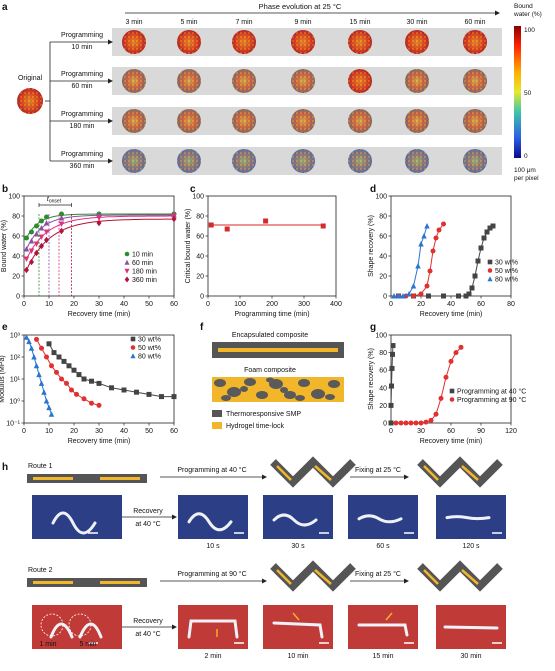 The height and width of the screenshot is (671, 555). What do you see at coordinates (451, 246) in the screenshot?
I see `plot-frame` at bounding box center [451, 246].